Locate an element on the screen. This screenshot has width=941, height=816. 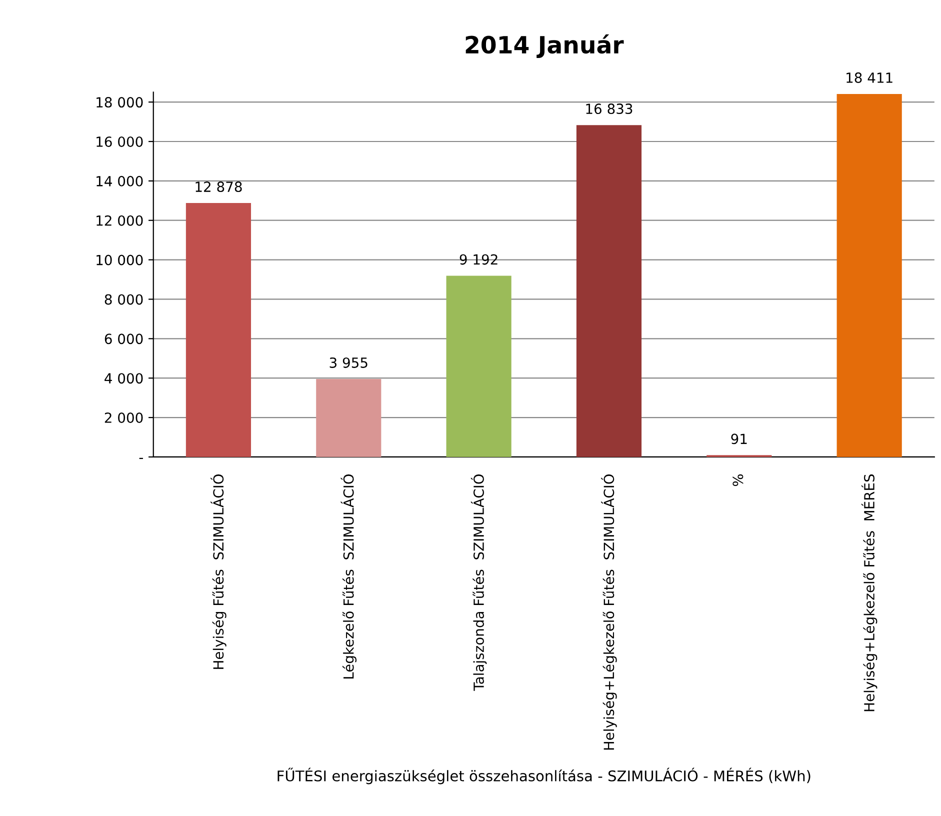
x-tick-label: % is located at coordinates (738, 480).